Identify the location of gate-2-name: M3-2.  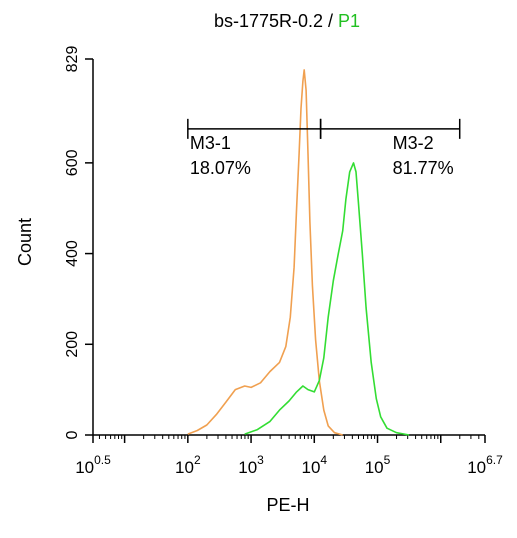
(413, 143).